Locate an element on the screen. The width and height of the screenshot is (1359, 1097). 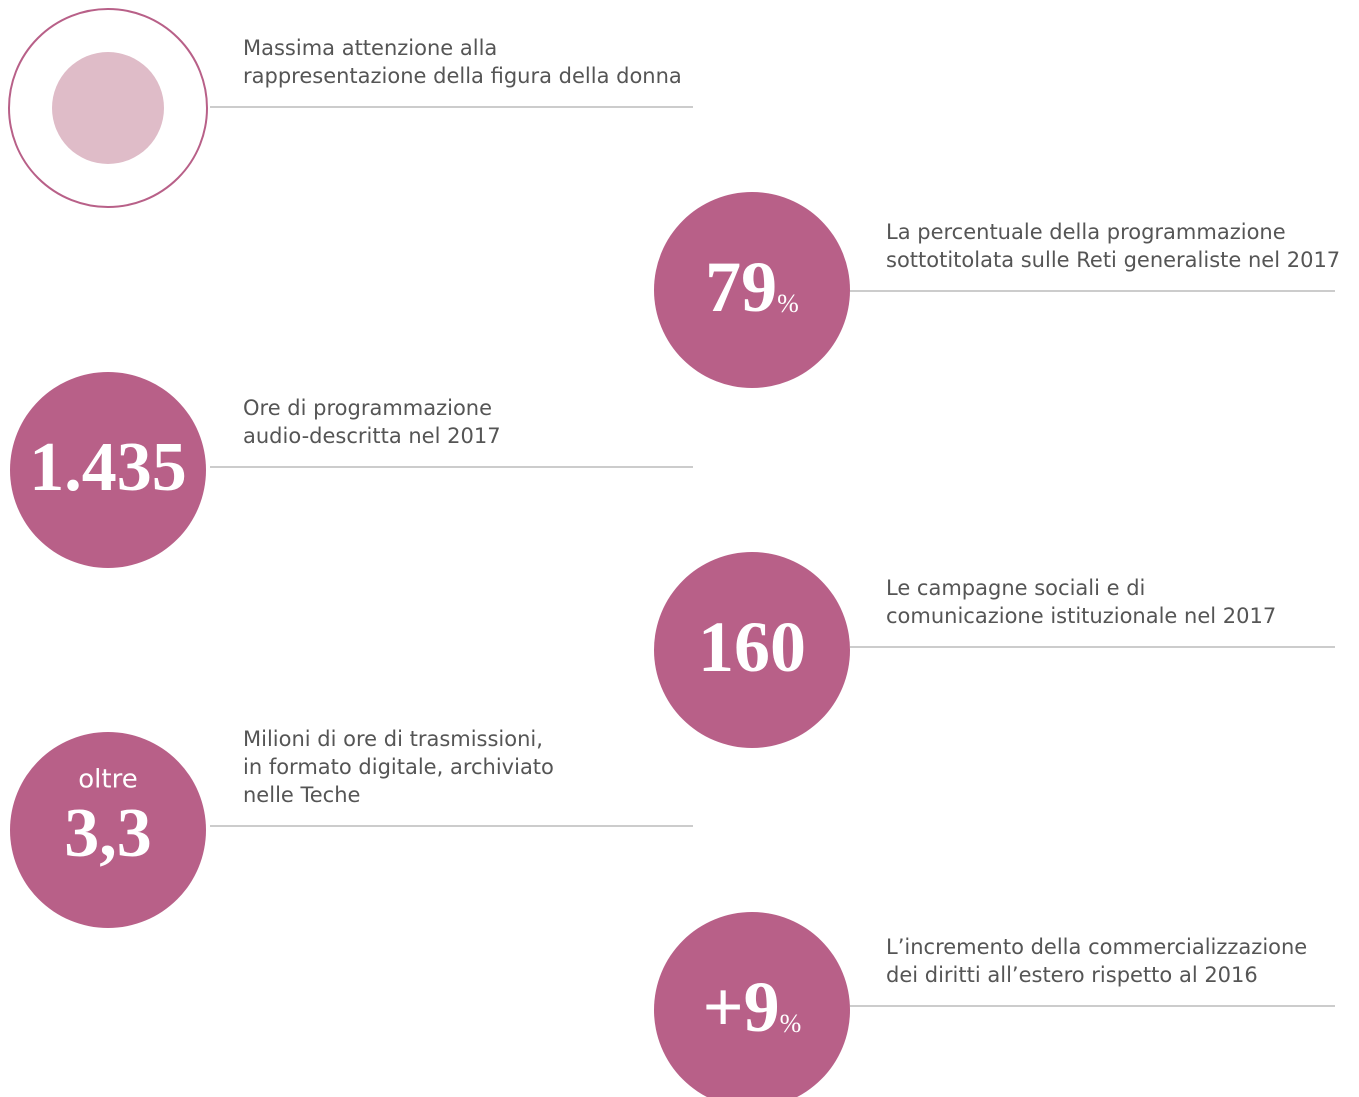
inner-circle is located at coordinates (108, 108).